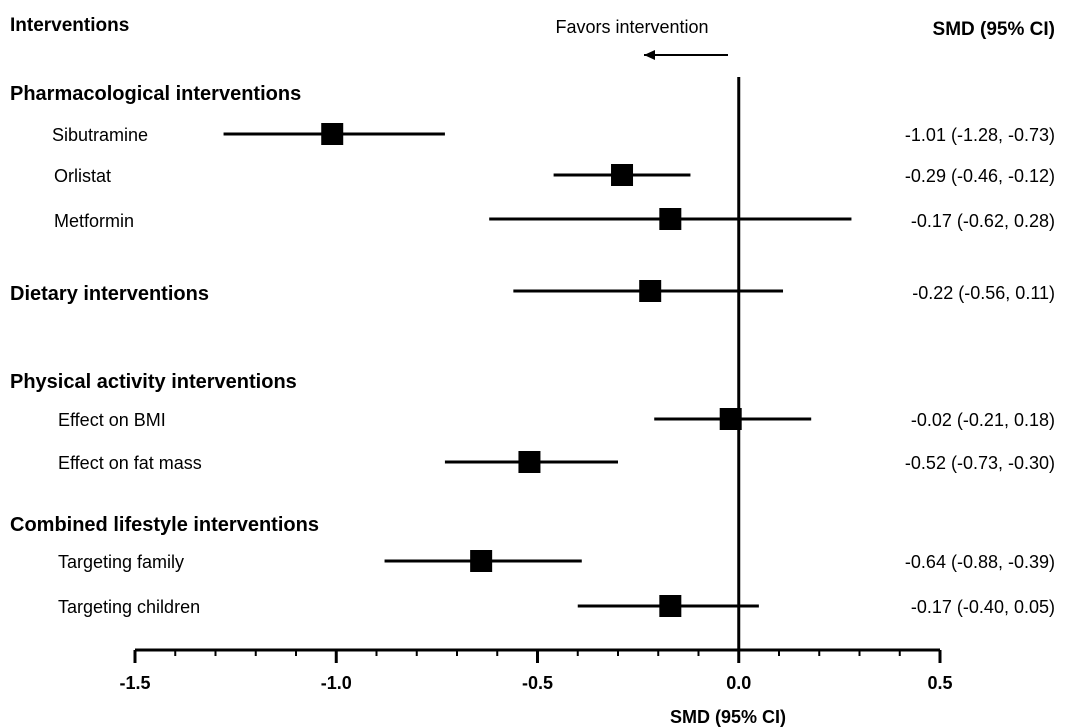 The width and height of the screenshot is (1070, 727). What do you see at coordinates (730, 419) in the screenshot?
I see `point-estimate-effect-on-bmi` at bounding box center [730, 419].